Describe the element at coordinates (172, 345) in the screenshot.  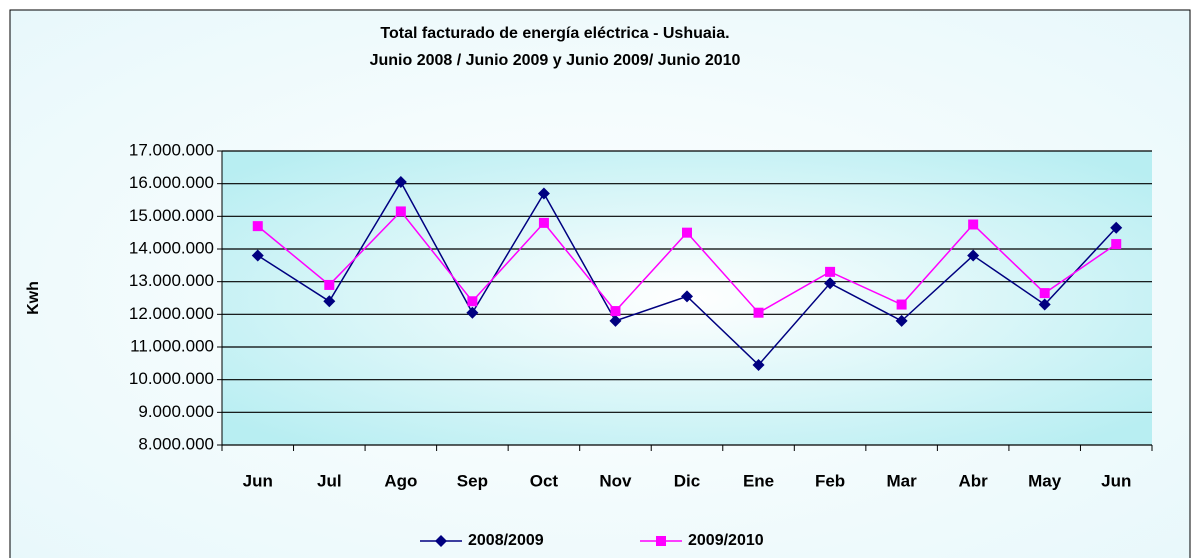
I see `y-tick-label: 11.000.000` at that location.